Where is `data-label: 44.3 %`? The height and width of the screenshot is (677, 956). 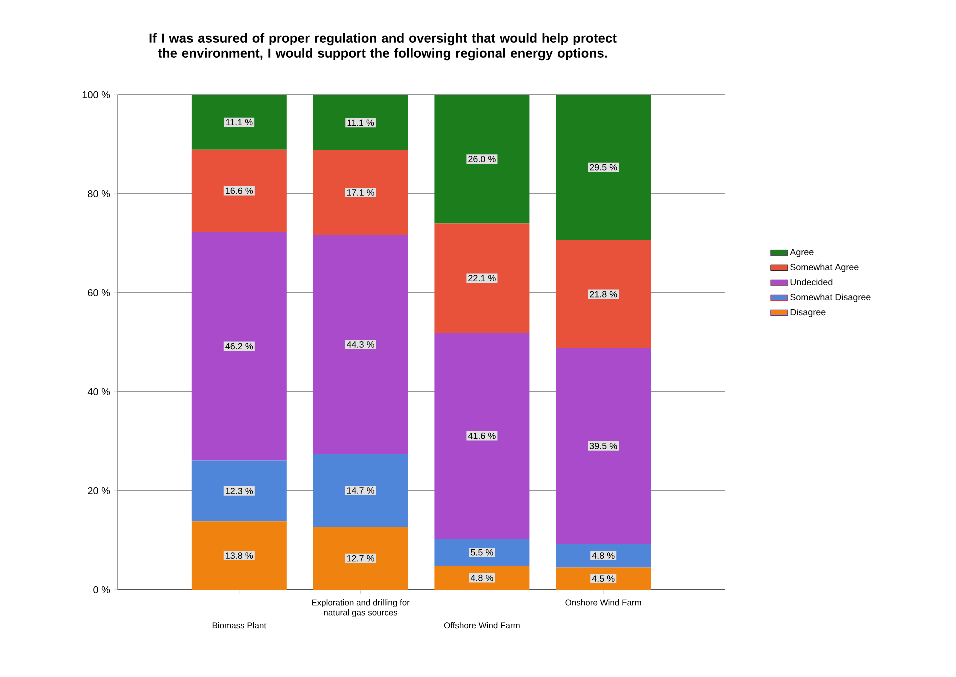 data-label: 44.3 % is located at coordinates (360, 345).